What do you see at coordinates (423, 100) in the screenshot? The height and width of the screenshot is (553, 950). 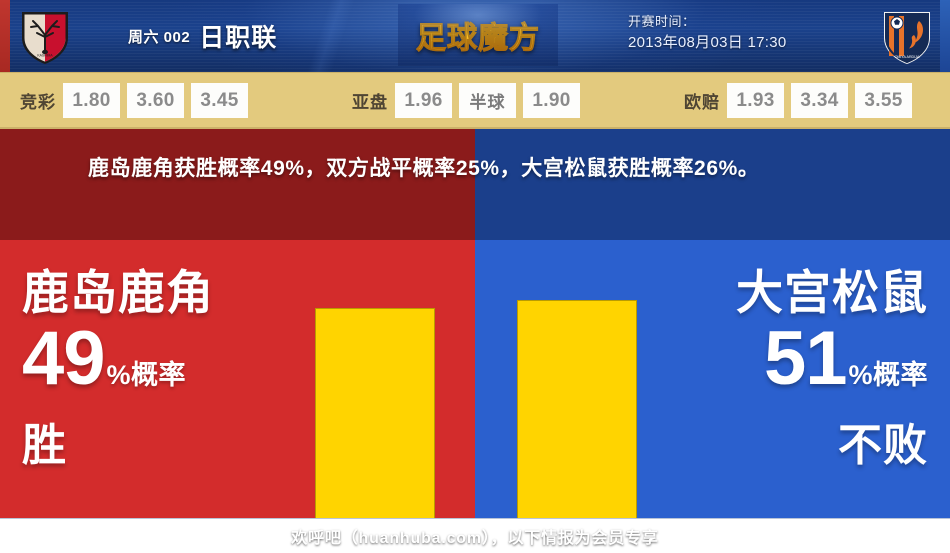 I see `odds-cell-home: 1.96` at bounding box center [423, 100].